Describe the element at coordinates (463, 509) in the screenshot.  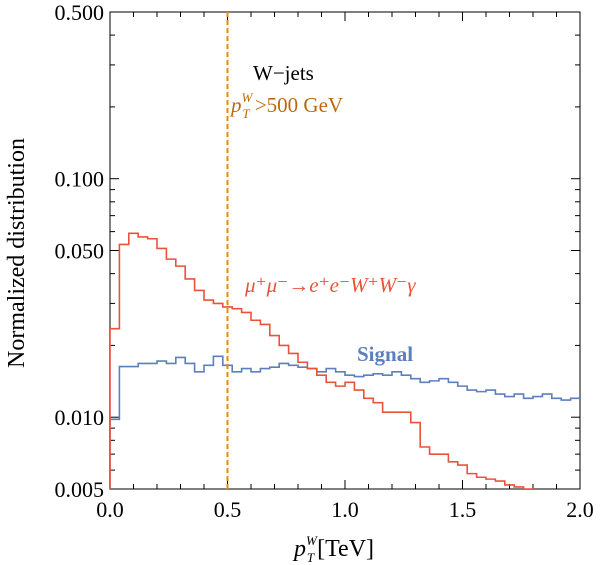
I see `x-tick-label: 1.5` at that location.